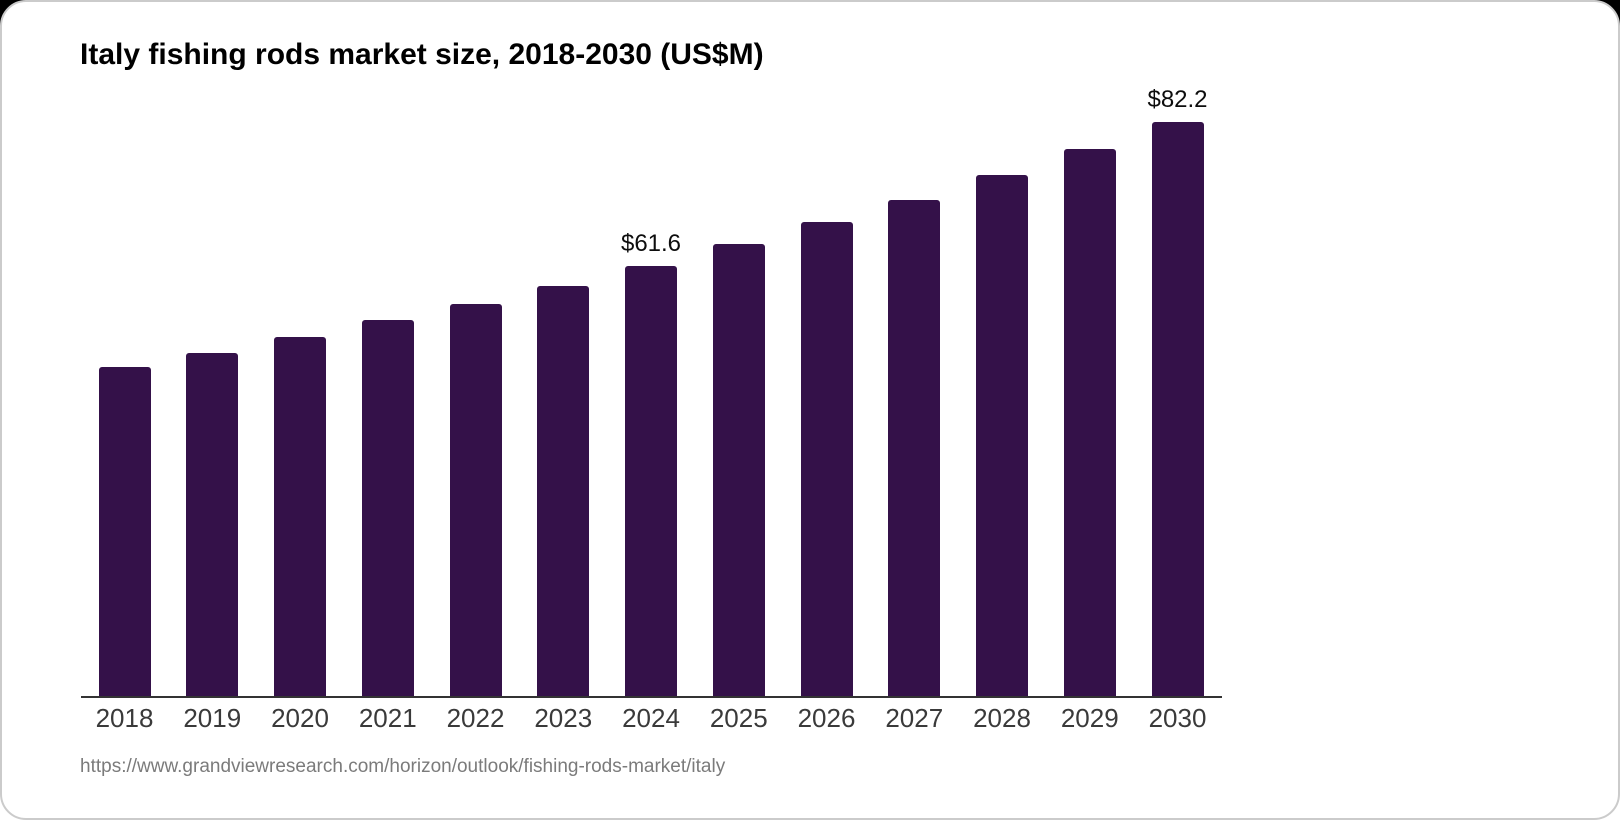 This screenshot has height=820, width=1620. Describe the element at coordinates (1177, 100) in the screenshot. I see `value-label-2030: $82.2` at that location.